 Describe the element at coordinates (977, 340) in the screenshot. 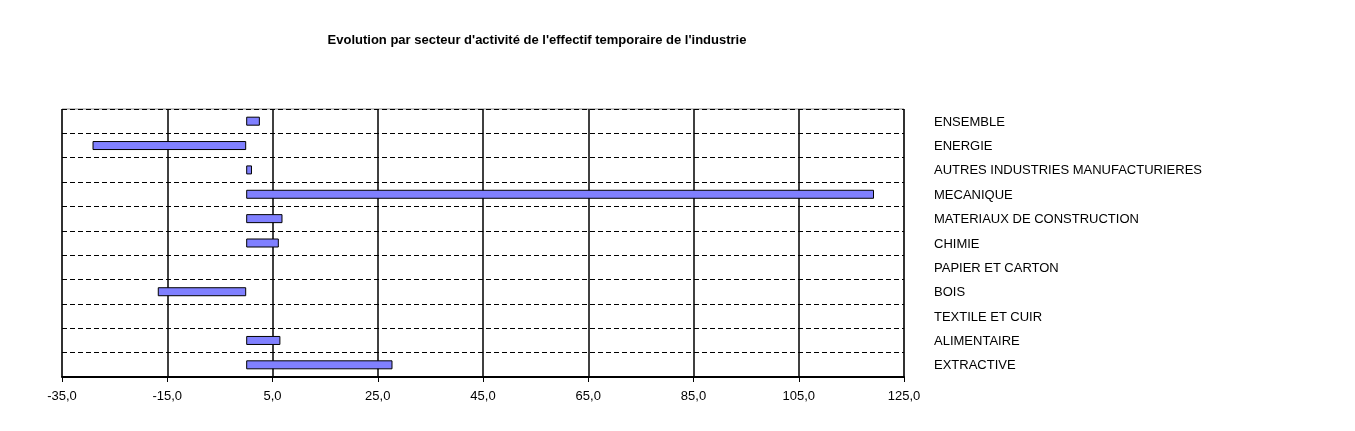

I see `y-tick-label: ALIMENTAIRE` at that location.